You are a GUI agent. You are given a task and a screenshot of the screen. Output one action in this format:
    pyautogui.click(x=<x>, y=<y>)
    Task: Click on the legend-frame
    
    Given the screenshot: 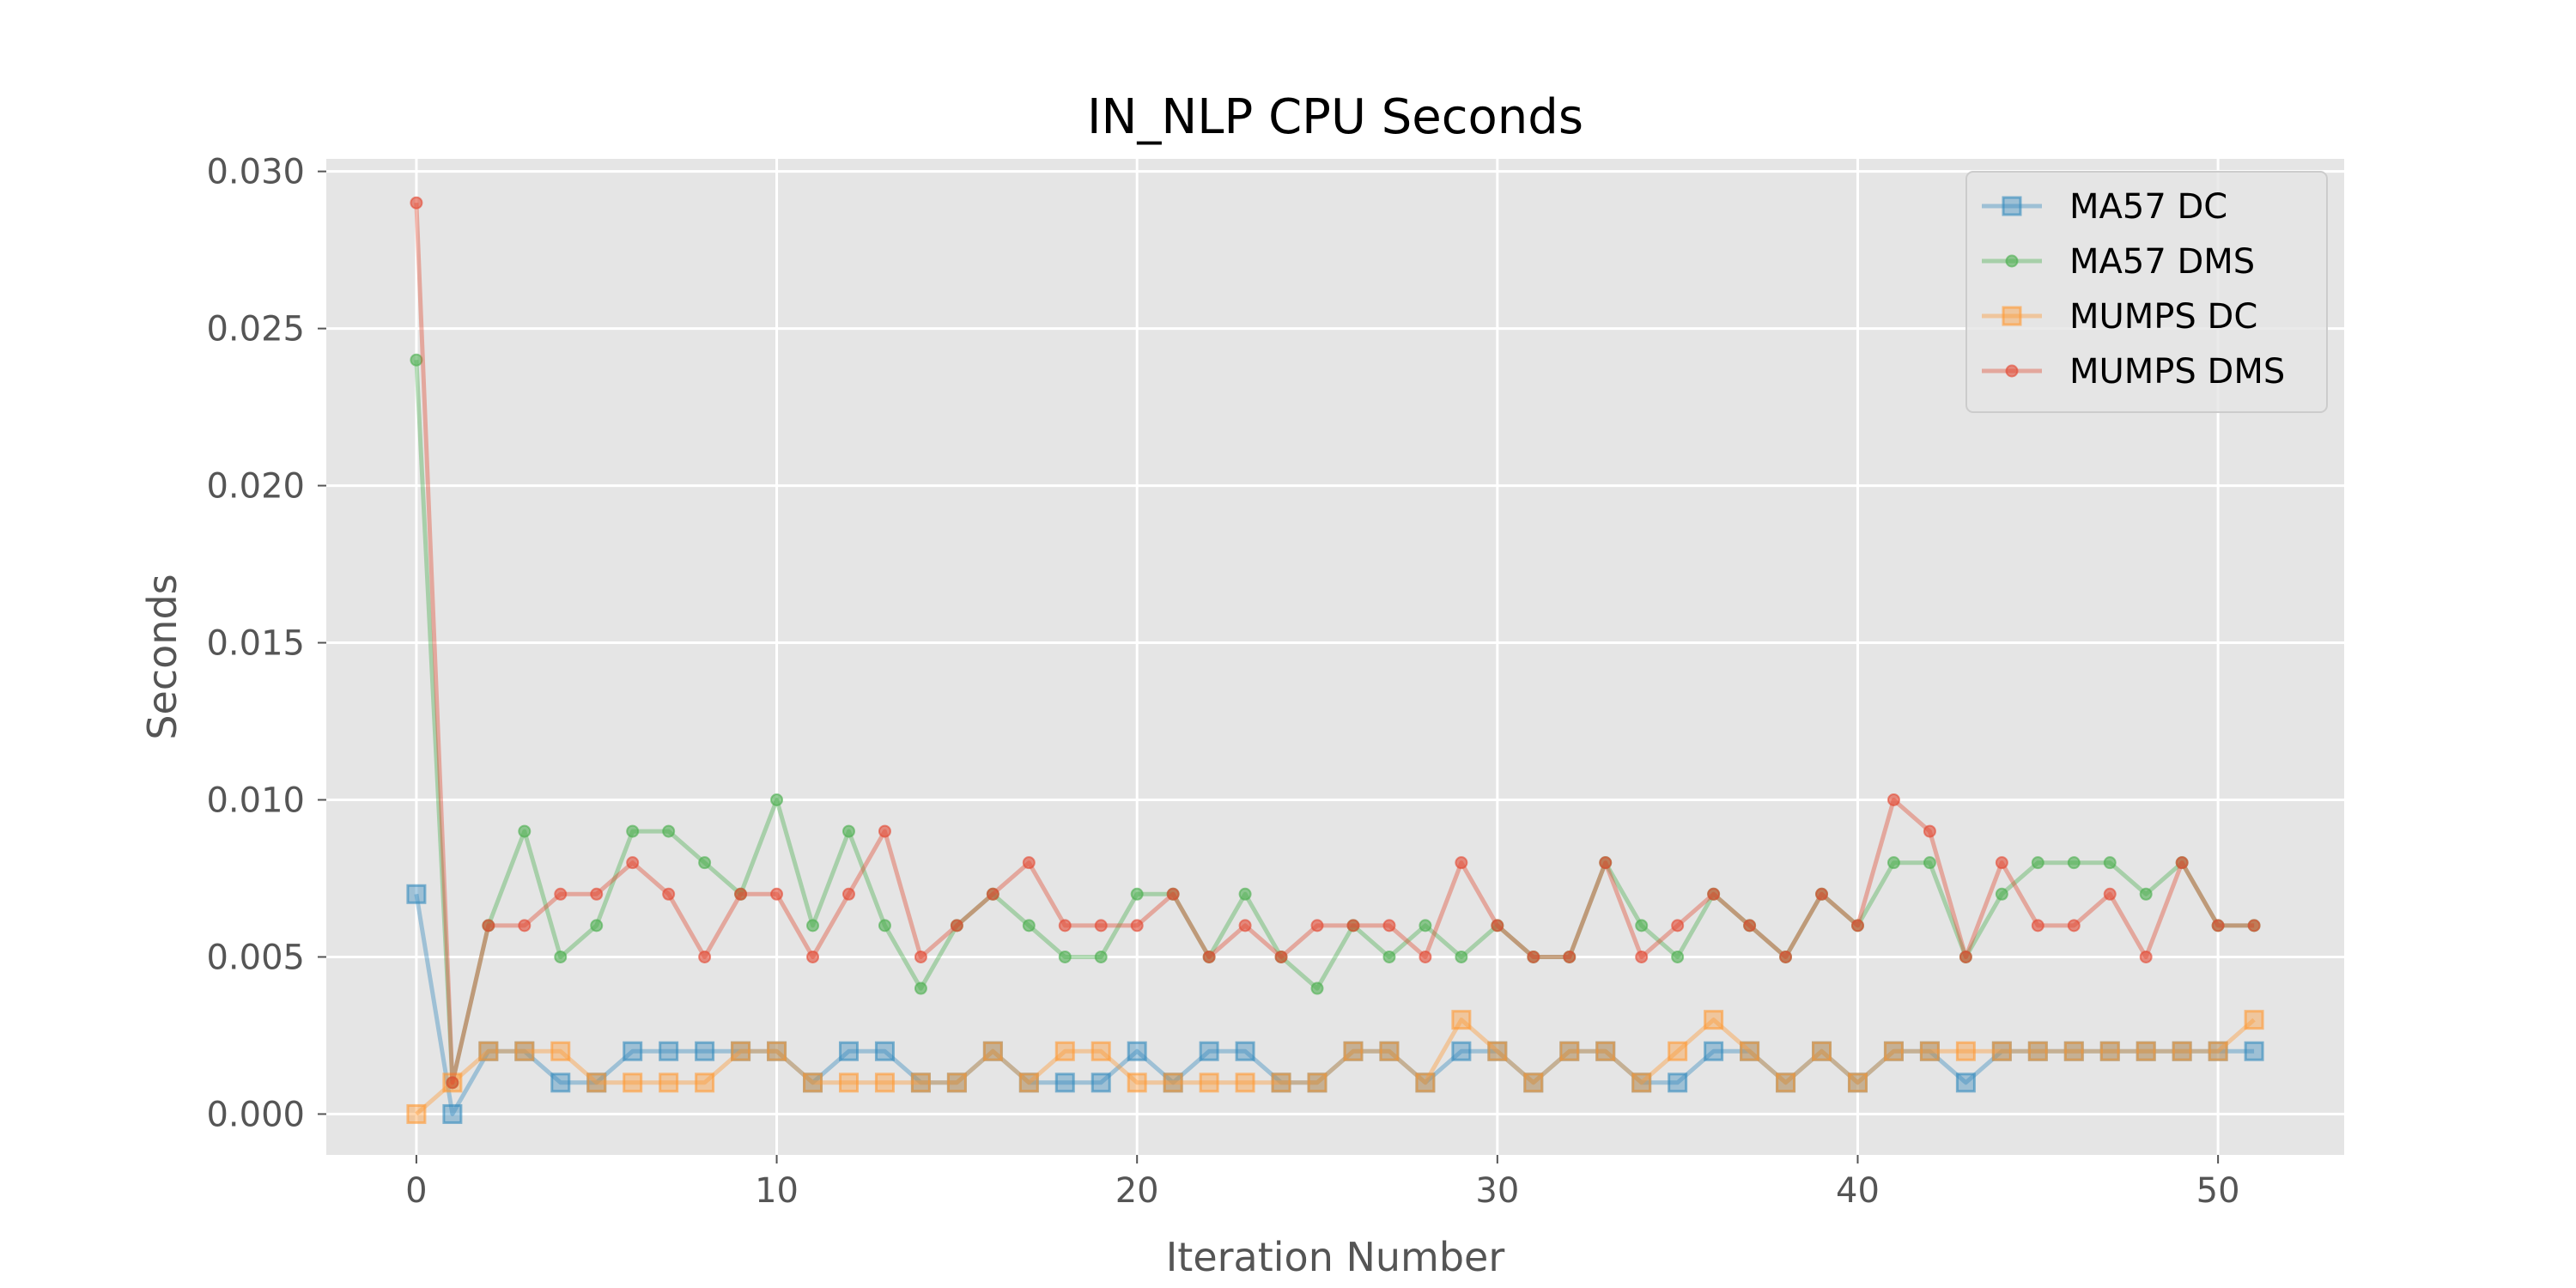 What is the action you would take?
    pyautogui.click(x=2146, y=292)
    